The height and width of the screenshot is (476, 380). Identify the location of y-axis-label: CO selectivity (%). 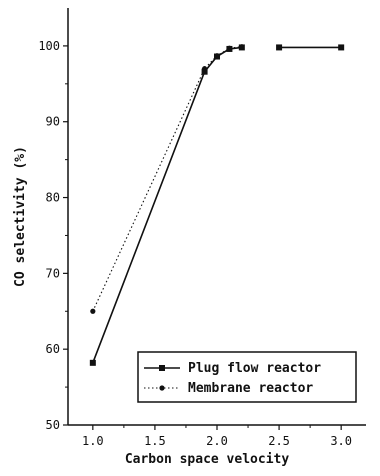
(20, 216).